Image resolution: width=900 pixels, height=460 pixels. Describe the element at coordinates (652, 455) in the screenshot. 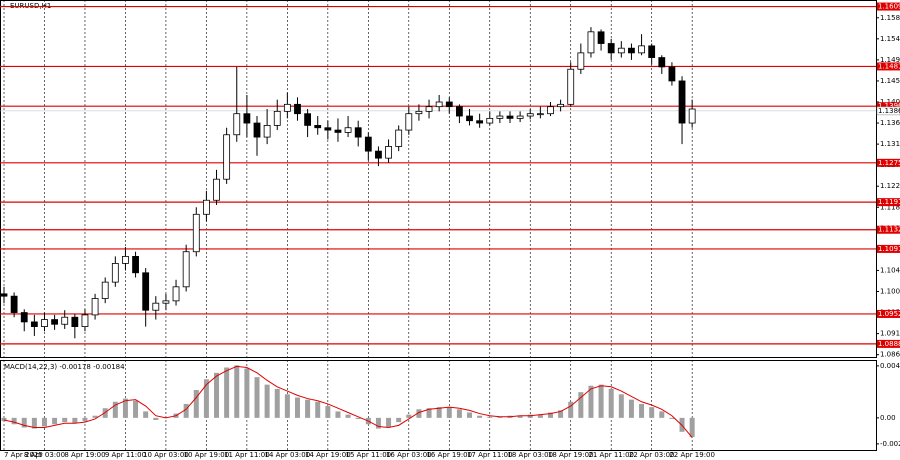

I see `x-tick-label: 22 Apr 03:00` at that location.